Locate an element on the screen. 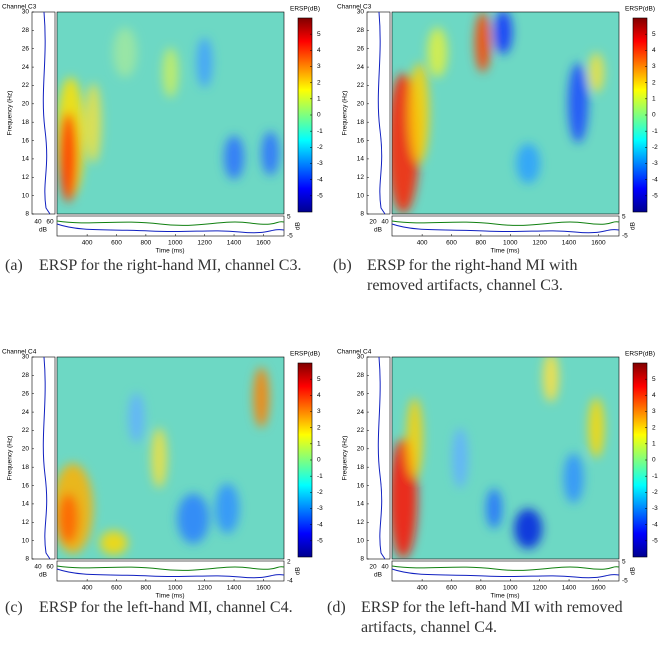 This screenshot has width=663, height=660. y-tick-label: 14 is located at coordinates (361, 159).